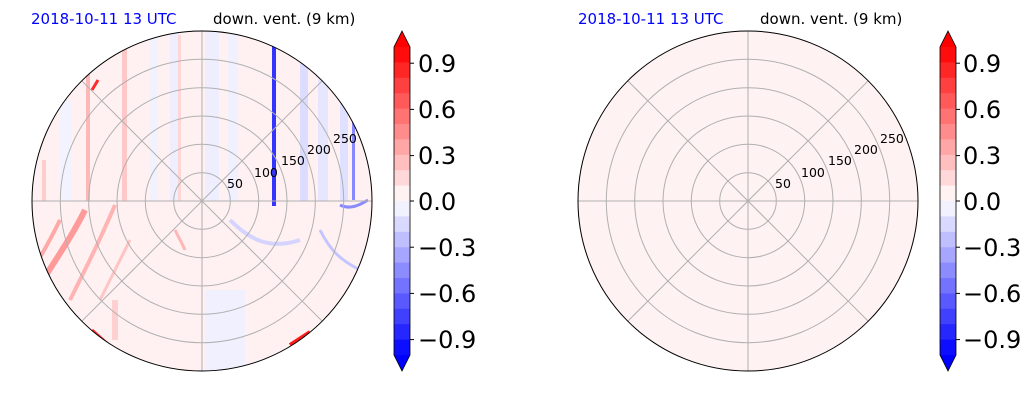 This screenshot has width=1036, height=401. I want to click on colorbar-right: 0.9 0.6 0.3 0.0 −0.3 −0.6 −0.9, so click(980, 201).